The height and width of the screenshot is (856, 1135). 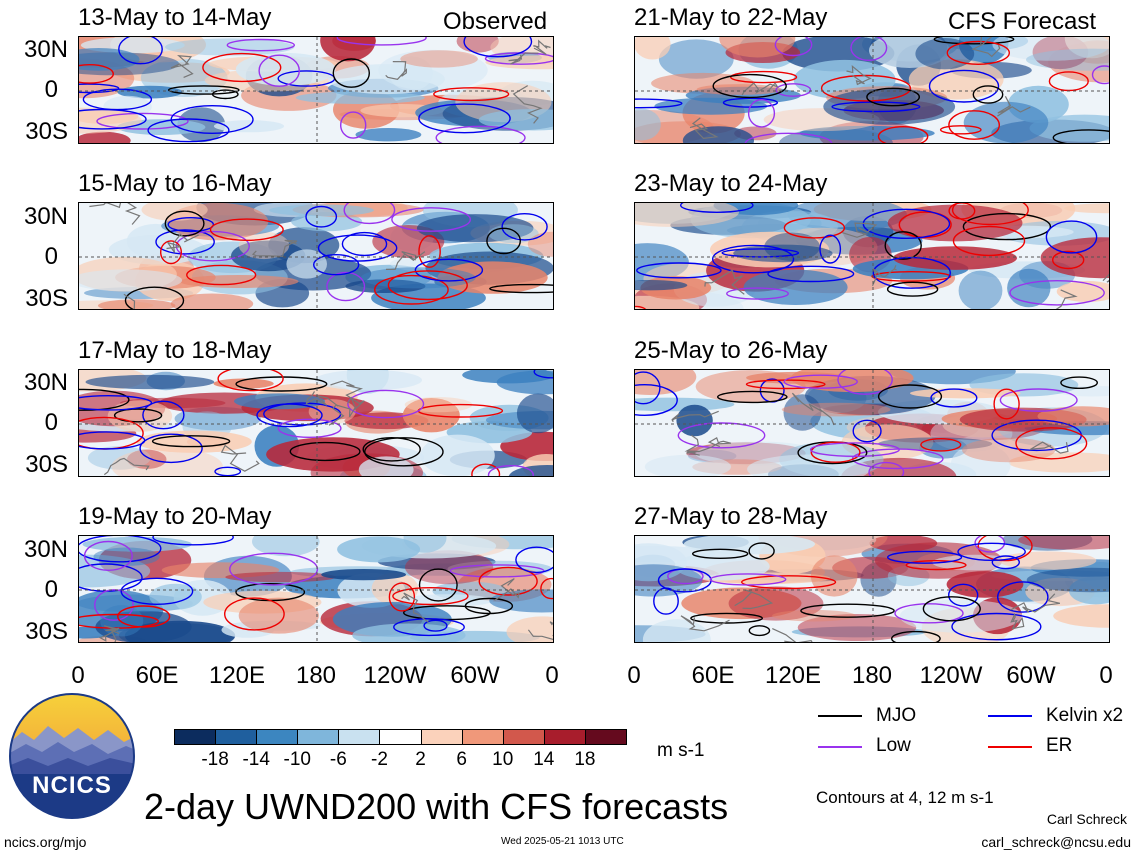 I want to click on colorbar-tick-label: -18, so click(x=215, y=759).